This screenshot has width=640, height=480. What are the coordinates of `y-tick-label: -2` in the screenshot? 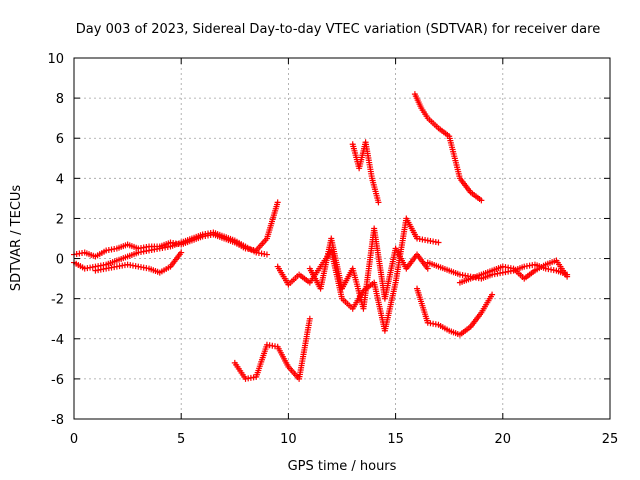 It's located at (57, 300).